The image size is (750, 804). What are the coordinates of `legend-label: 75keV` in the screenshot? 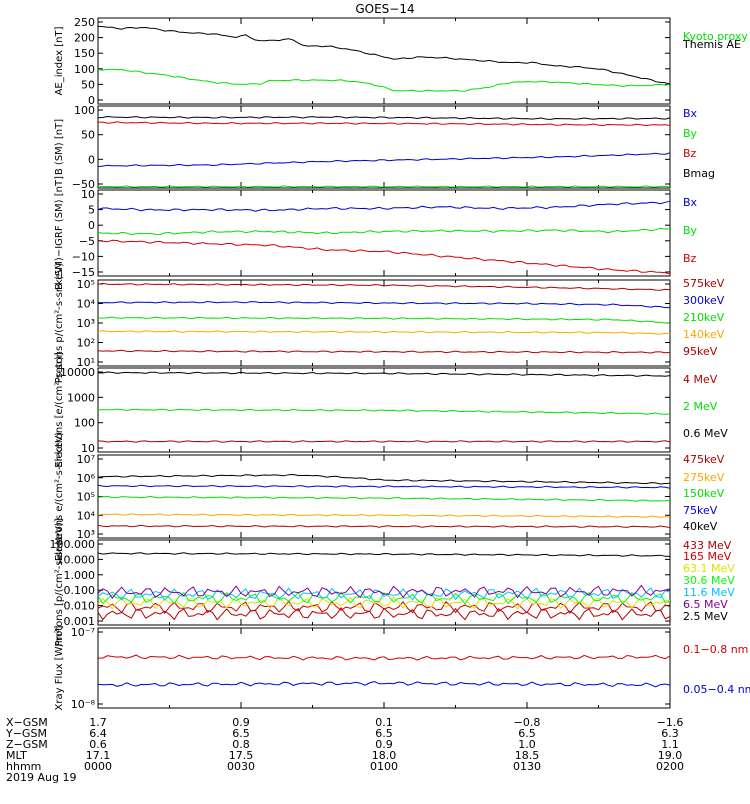 It's located at (700, 510).